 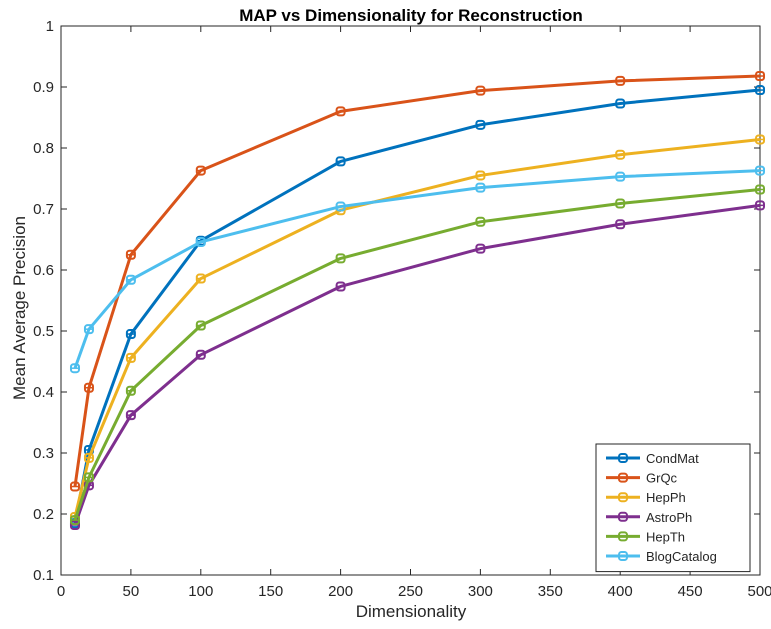 I want to click on y-tick-label: 0.7, so click(x=43, y=209).